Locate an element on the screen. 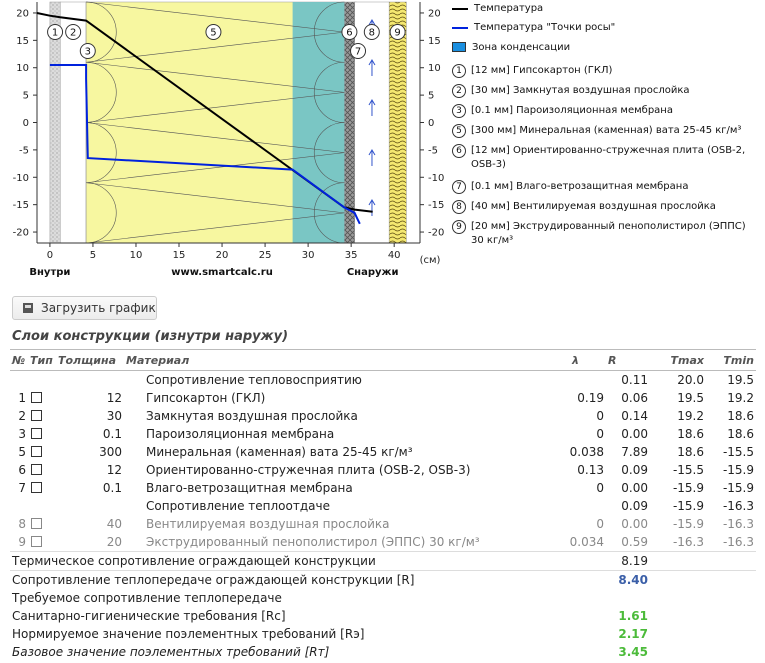  y-tick-label: -5 is located at coordinates (24, 150).